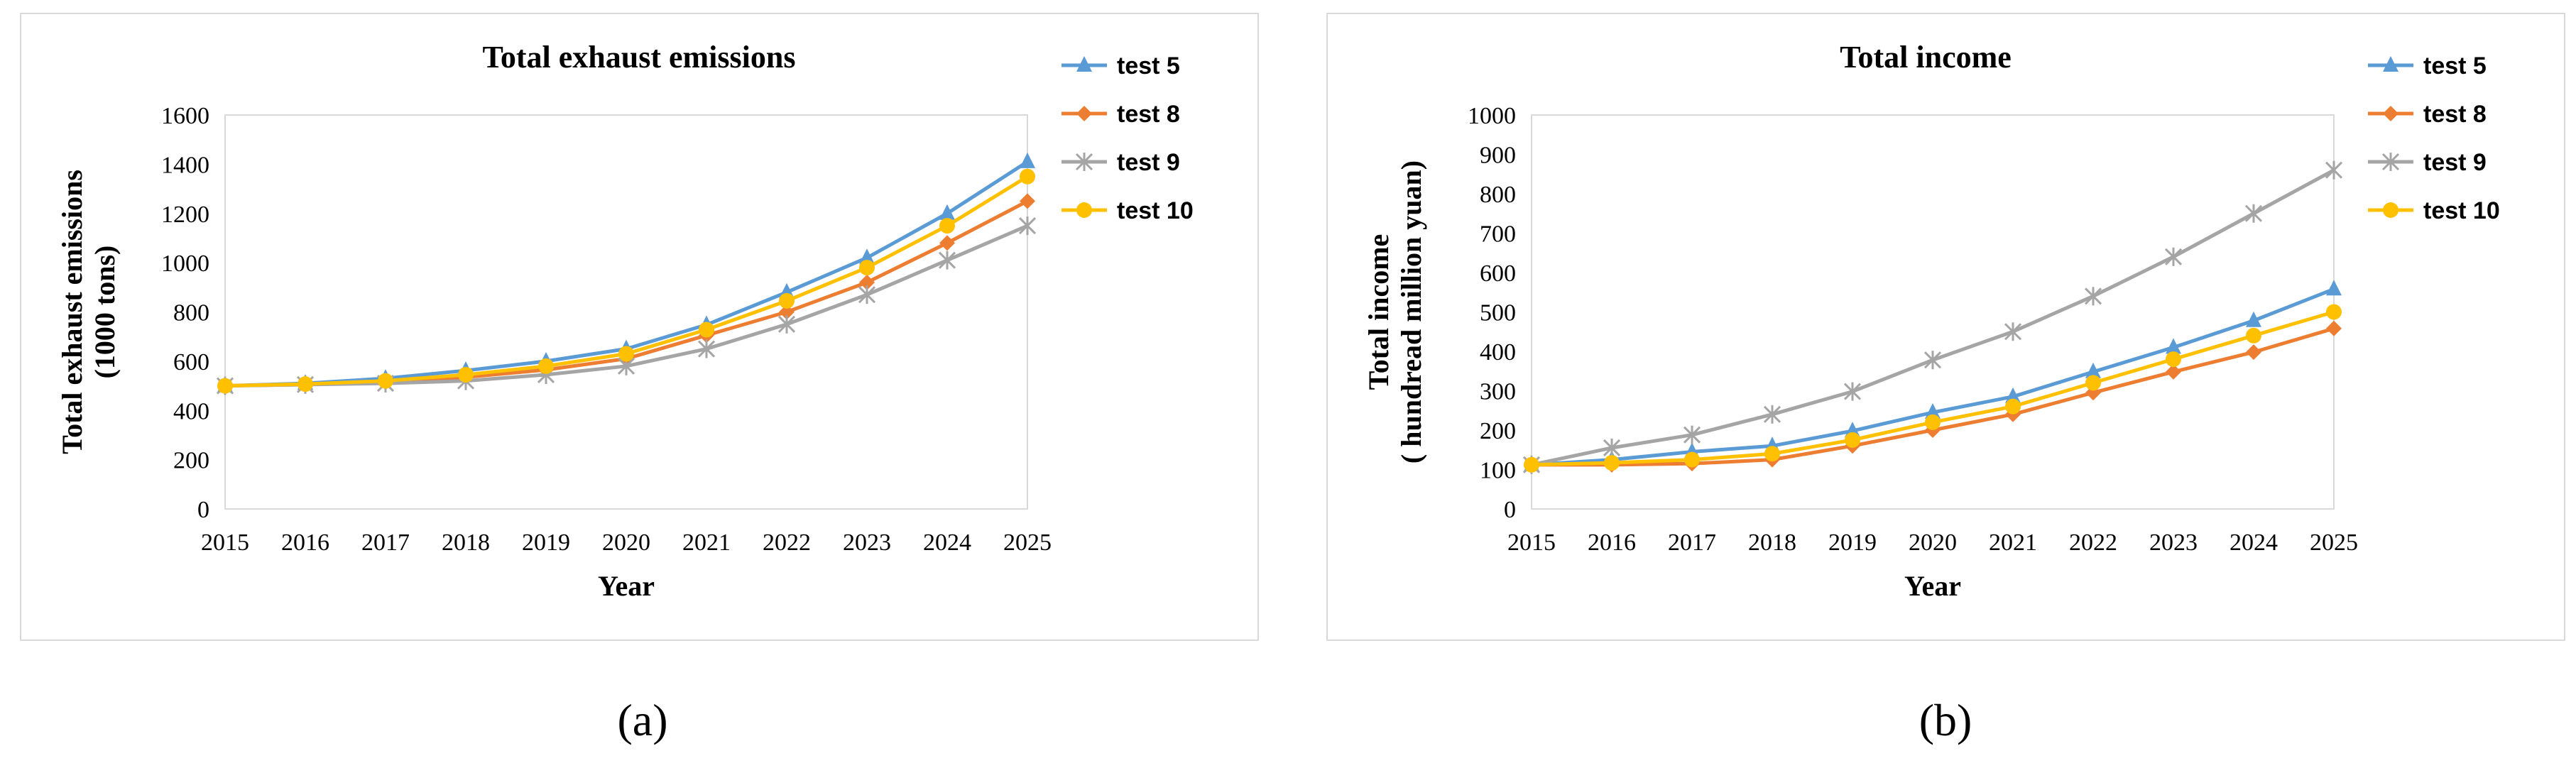 The image size is (2576, 763). Describe the element at coordinates (191, 362) in the screenshot. I see `y-tick-label: 600` at that location.